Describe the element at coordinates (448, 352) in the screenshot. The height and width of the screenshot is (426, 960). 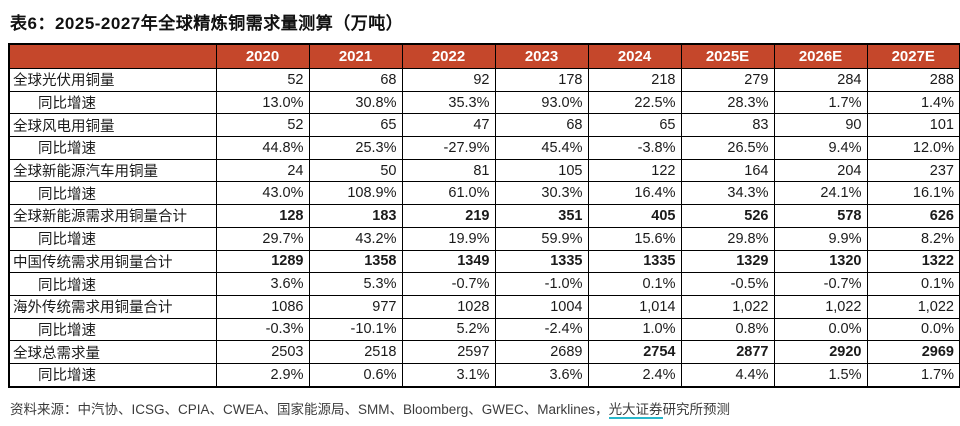
I see `value-cell: 2597` at that location.